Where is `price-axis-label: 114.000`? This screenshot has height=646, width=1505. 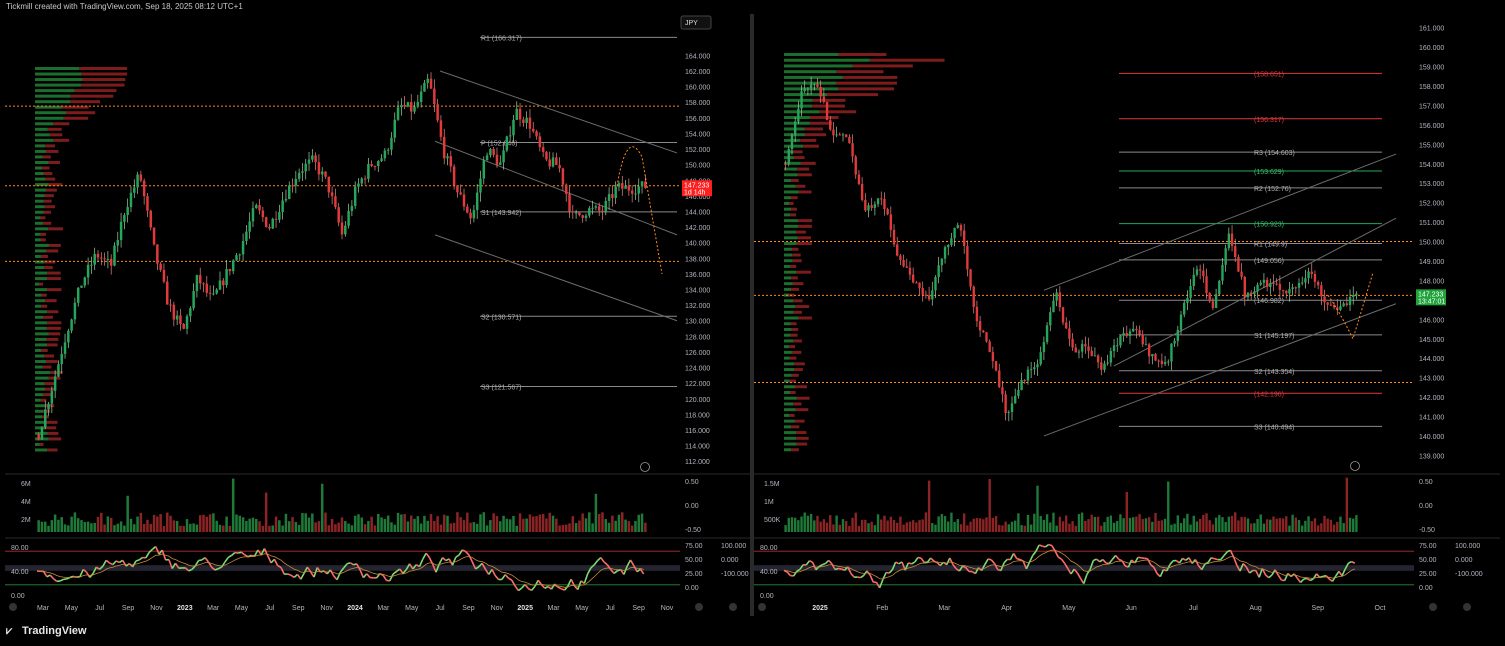 price-axis-label: 114.000 is located at coordinates (697, 447).